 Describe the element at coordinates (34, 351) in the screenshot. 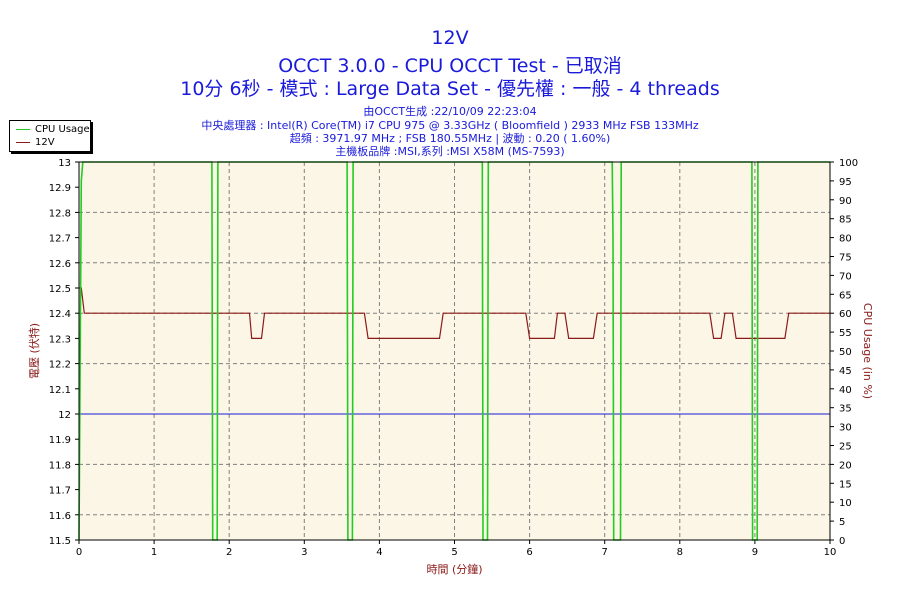

I see `y-axis-label: 電壓 (伏特)` at that location.